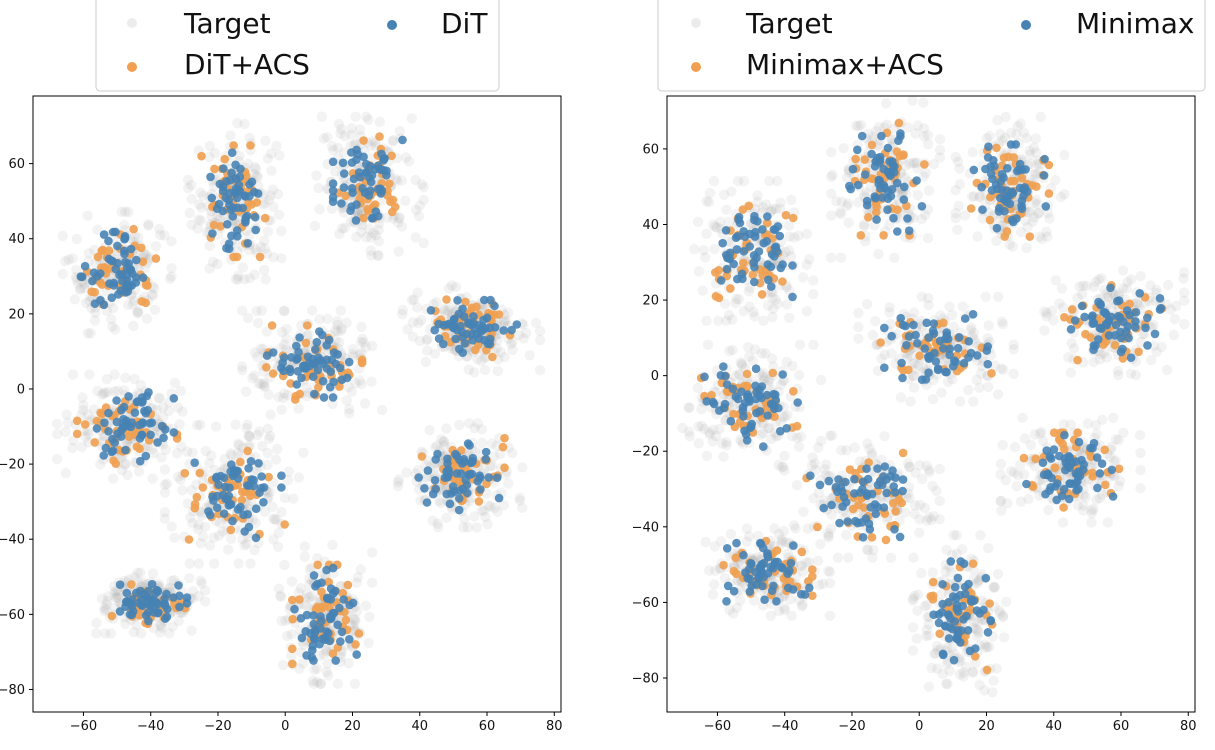 The height and width of the screenshot is (750, 1215). Describe the element at coordinates (227, 23) in the screenshot. I see `legend-label-target: Target` at that location.